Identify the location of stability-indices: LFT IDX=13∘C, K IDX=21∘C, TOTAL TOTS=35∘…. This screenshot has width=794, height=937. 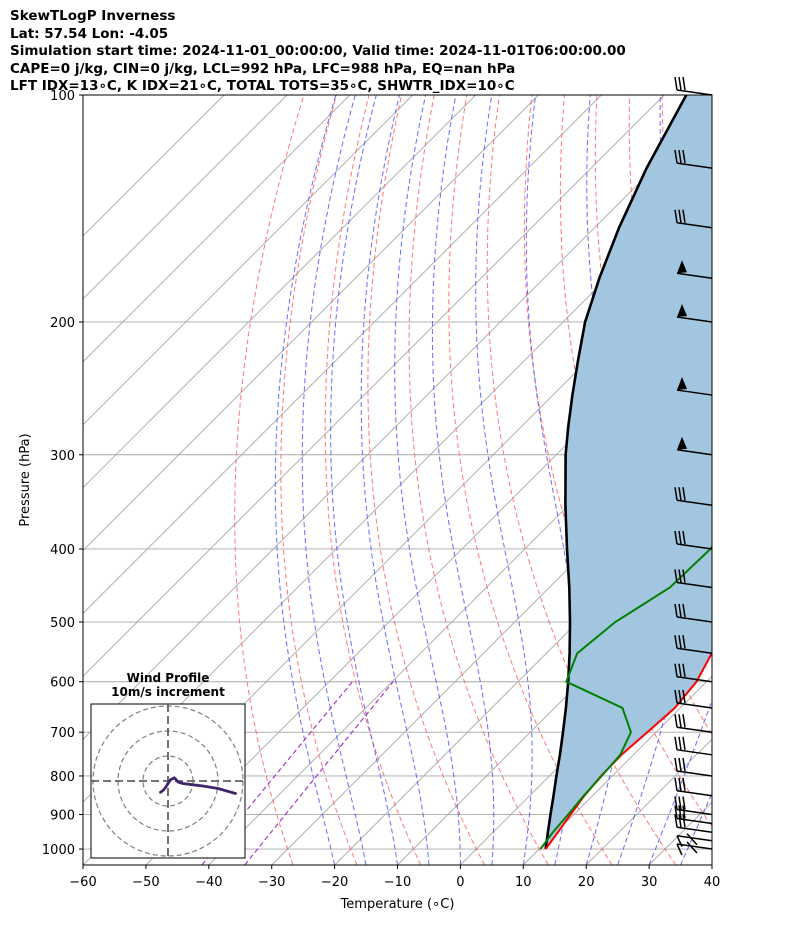
(262, 86).